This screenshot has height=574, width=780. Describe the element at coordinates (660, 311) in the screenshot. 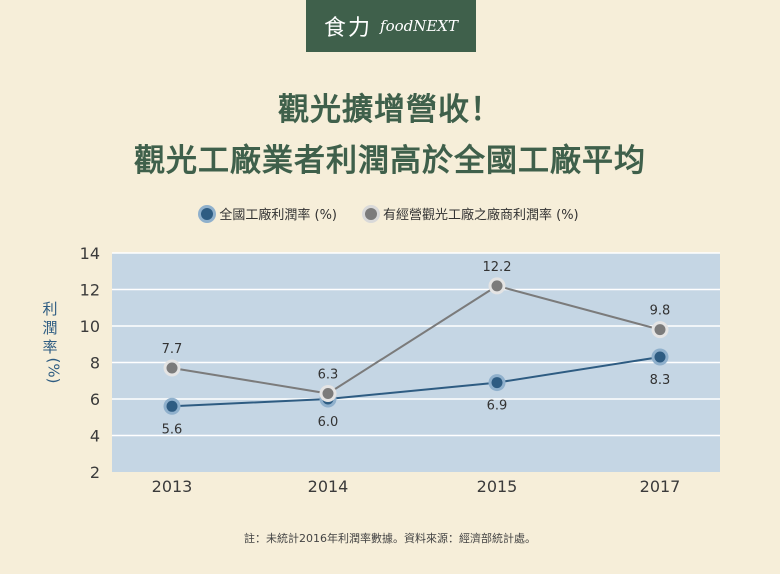

I see `data-label: 9.8` at that location.